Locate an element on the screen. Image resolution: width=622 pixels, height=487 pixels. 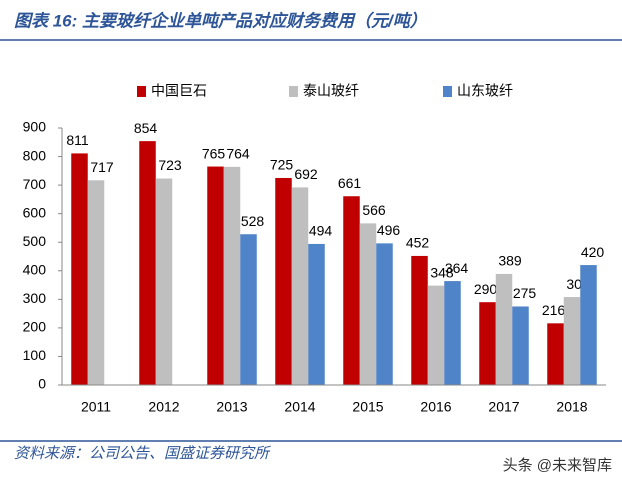
x-tick-label: 2011 is located at coordinates (96, 407).